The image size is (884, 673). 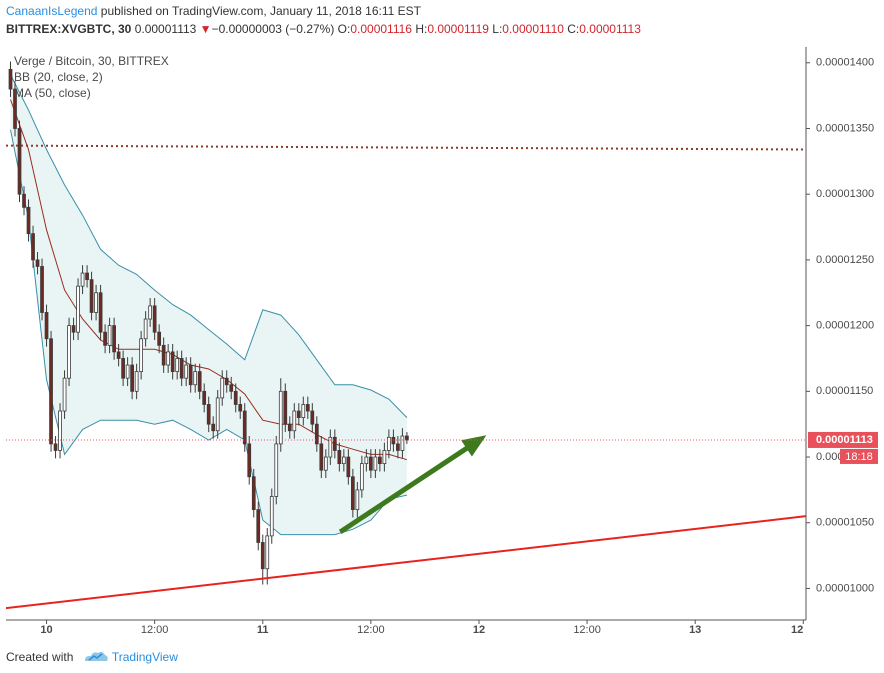 I want to click on ohlc-label: O:, so click(x=344, y=29).